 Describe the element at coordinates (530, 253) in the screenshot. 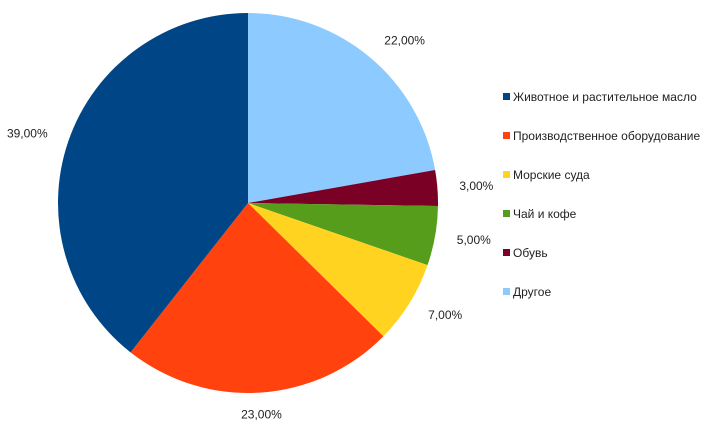

I see `legend-label-4: Обувь` at that location.